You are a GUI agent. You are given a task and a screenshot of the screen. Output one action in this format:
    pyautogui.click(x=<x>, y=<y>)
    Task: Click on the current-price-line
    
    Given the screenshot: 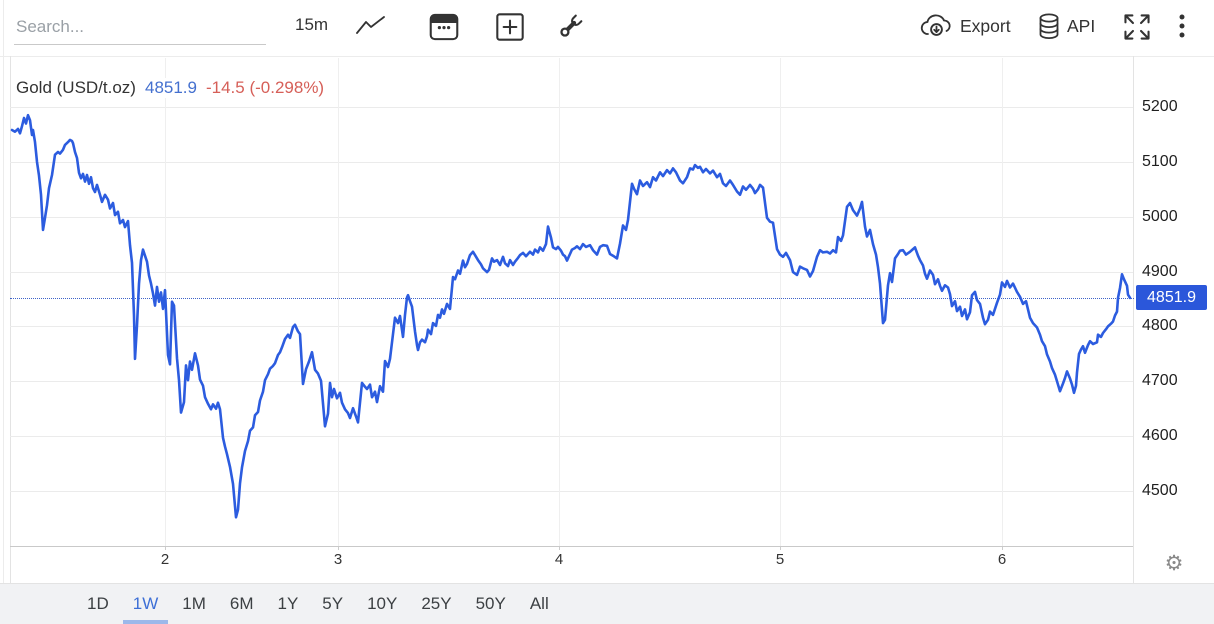 What is the action you would take?
    pyautogui.click(x=572, y=298)
    